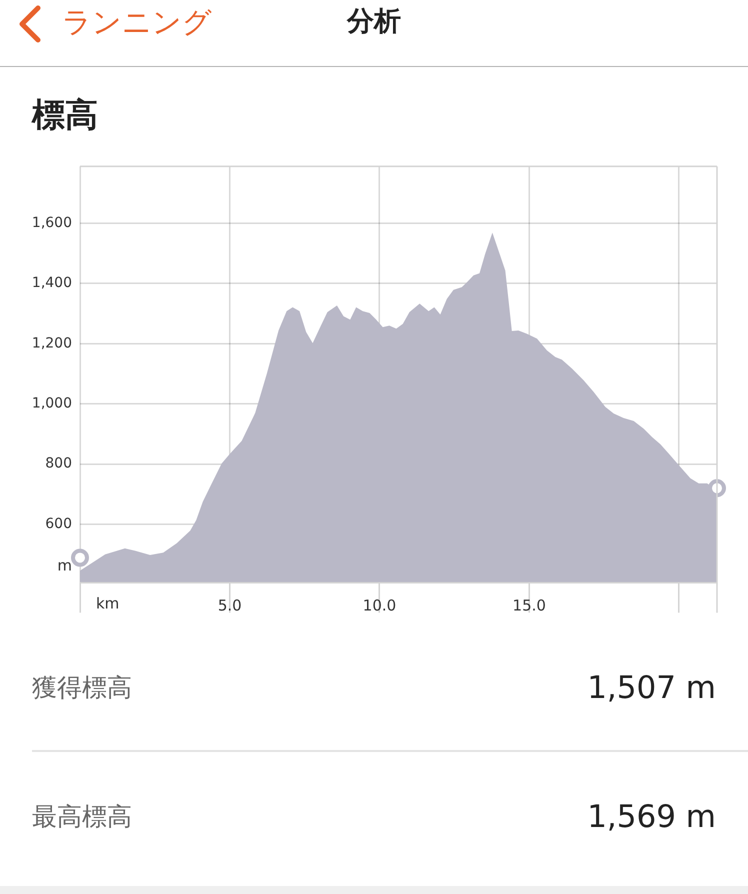  I want to click on x-tick-label: 15.0, so click(529, 605).